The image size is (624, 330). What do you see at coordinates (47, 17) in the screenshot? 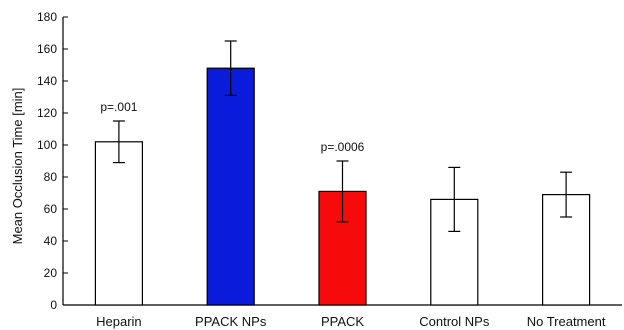
I see `y-tick-label: 180` at bounding box center [47, 17].